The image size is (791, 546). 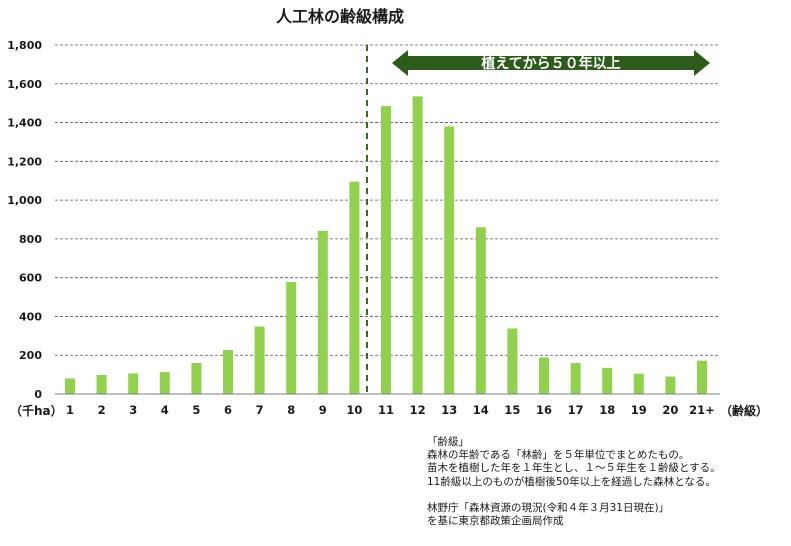 I want to click on x-tick-label: 1, so click(x=70, y=410).